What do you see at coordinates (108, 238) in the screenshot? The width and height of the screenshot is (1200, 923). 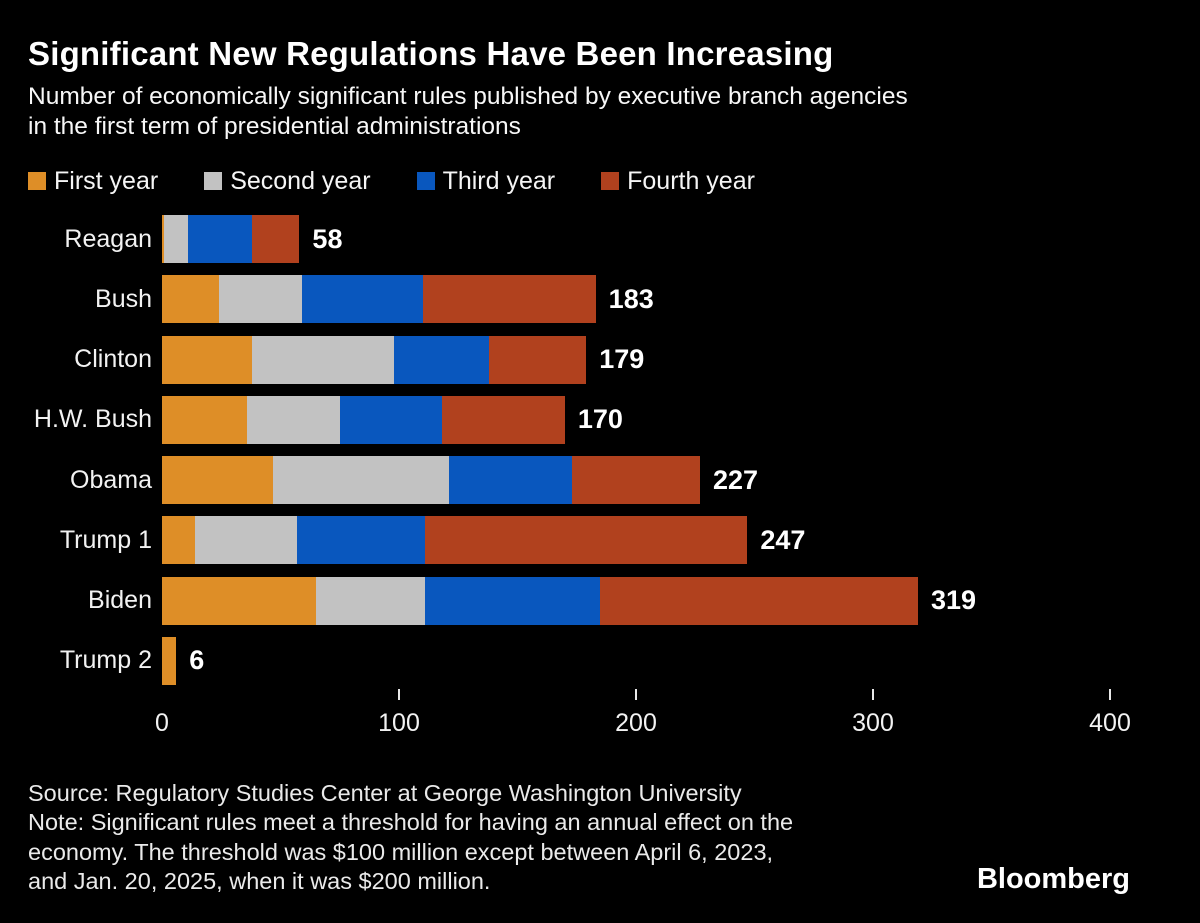 I see `category-label: Reagan` at bounding box center [108, 238].